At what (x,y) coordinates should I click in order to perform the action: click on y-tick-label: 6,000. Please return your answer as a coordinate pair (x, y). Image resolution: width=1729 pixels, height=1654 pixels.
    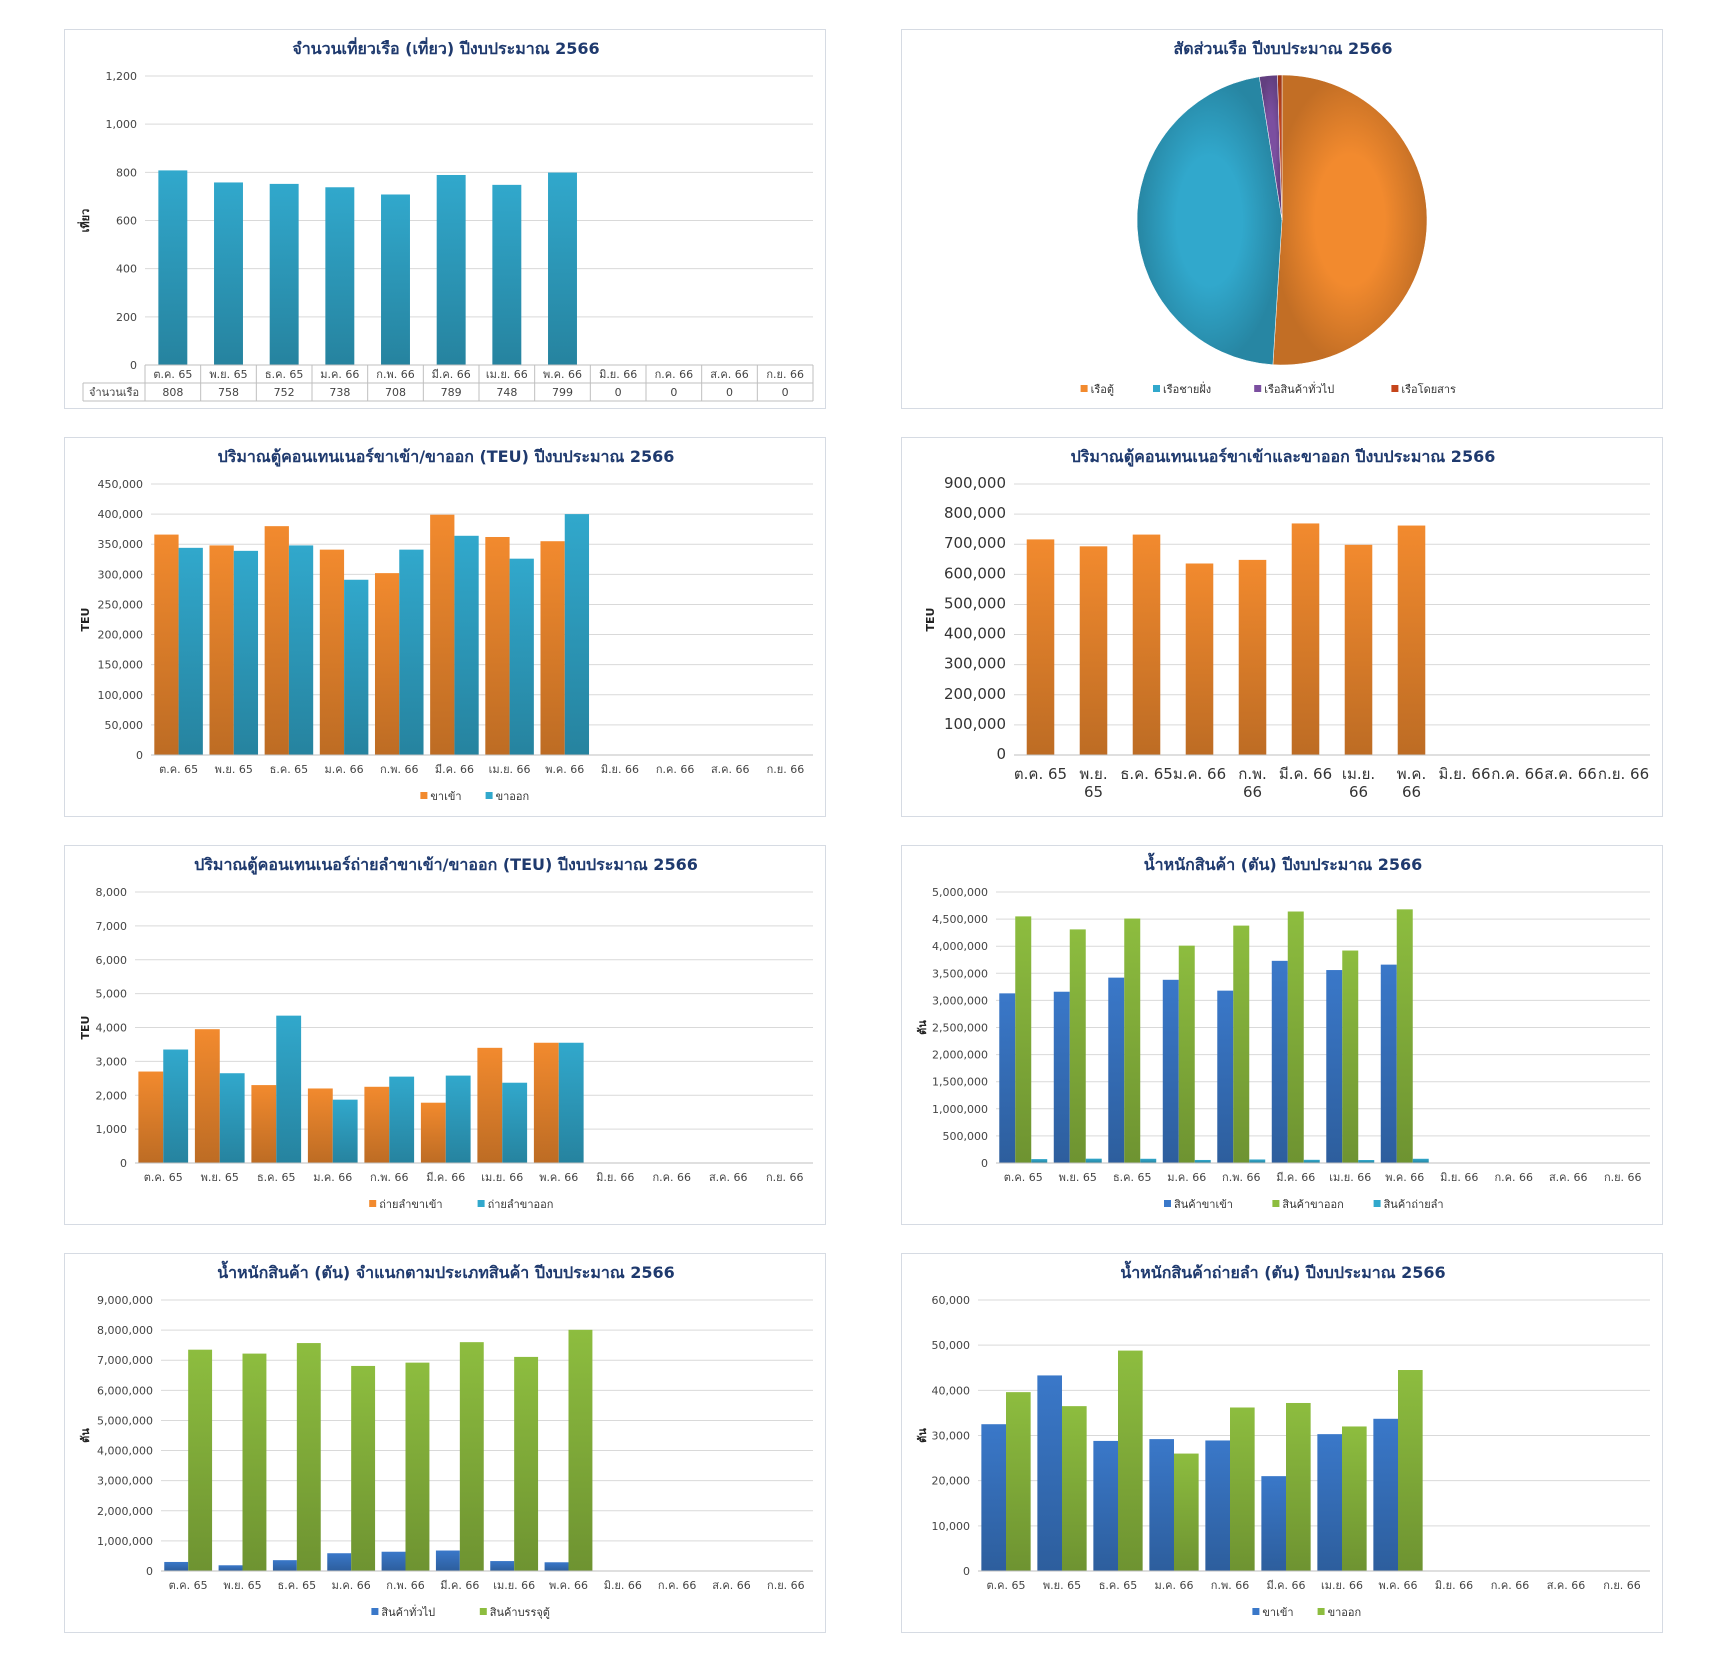
    Looking at the image, I should click on (112, 960).